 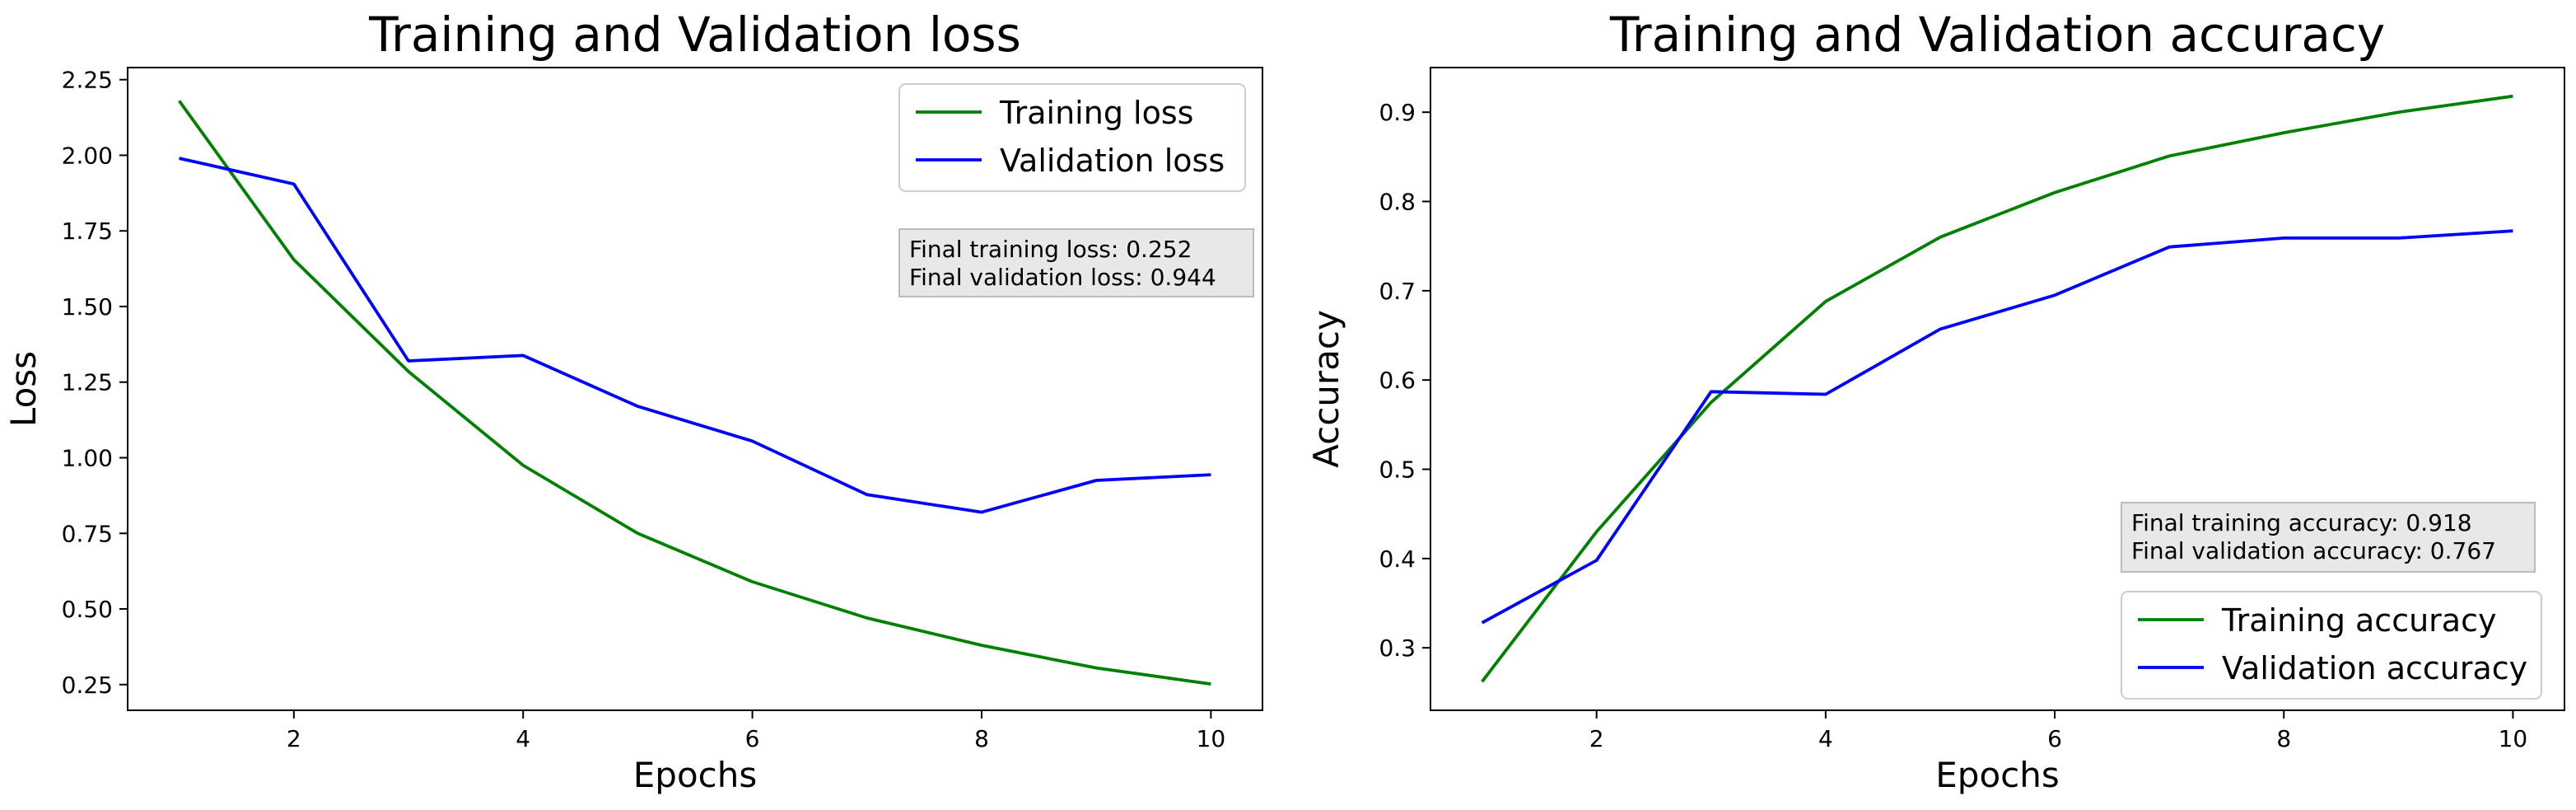 I want to click on y-tick-label: 1.25, so click(x=87, y=382).